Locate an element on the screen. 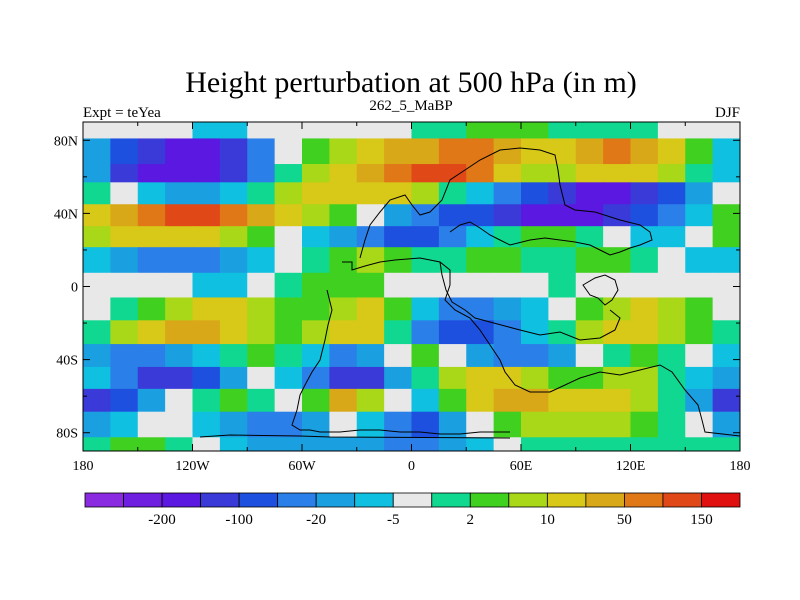  y-tick-label: 40N is located at coordinates (66, 214).